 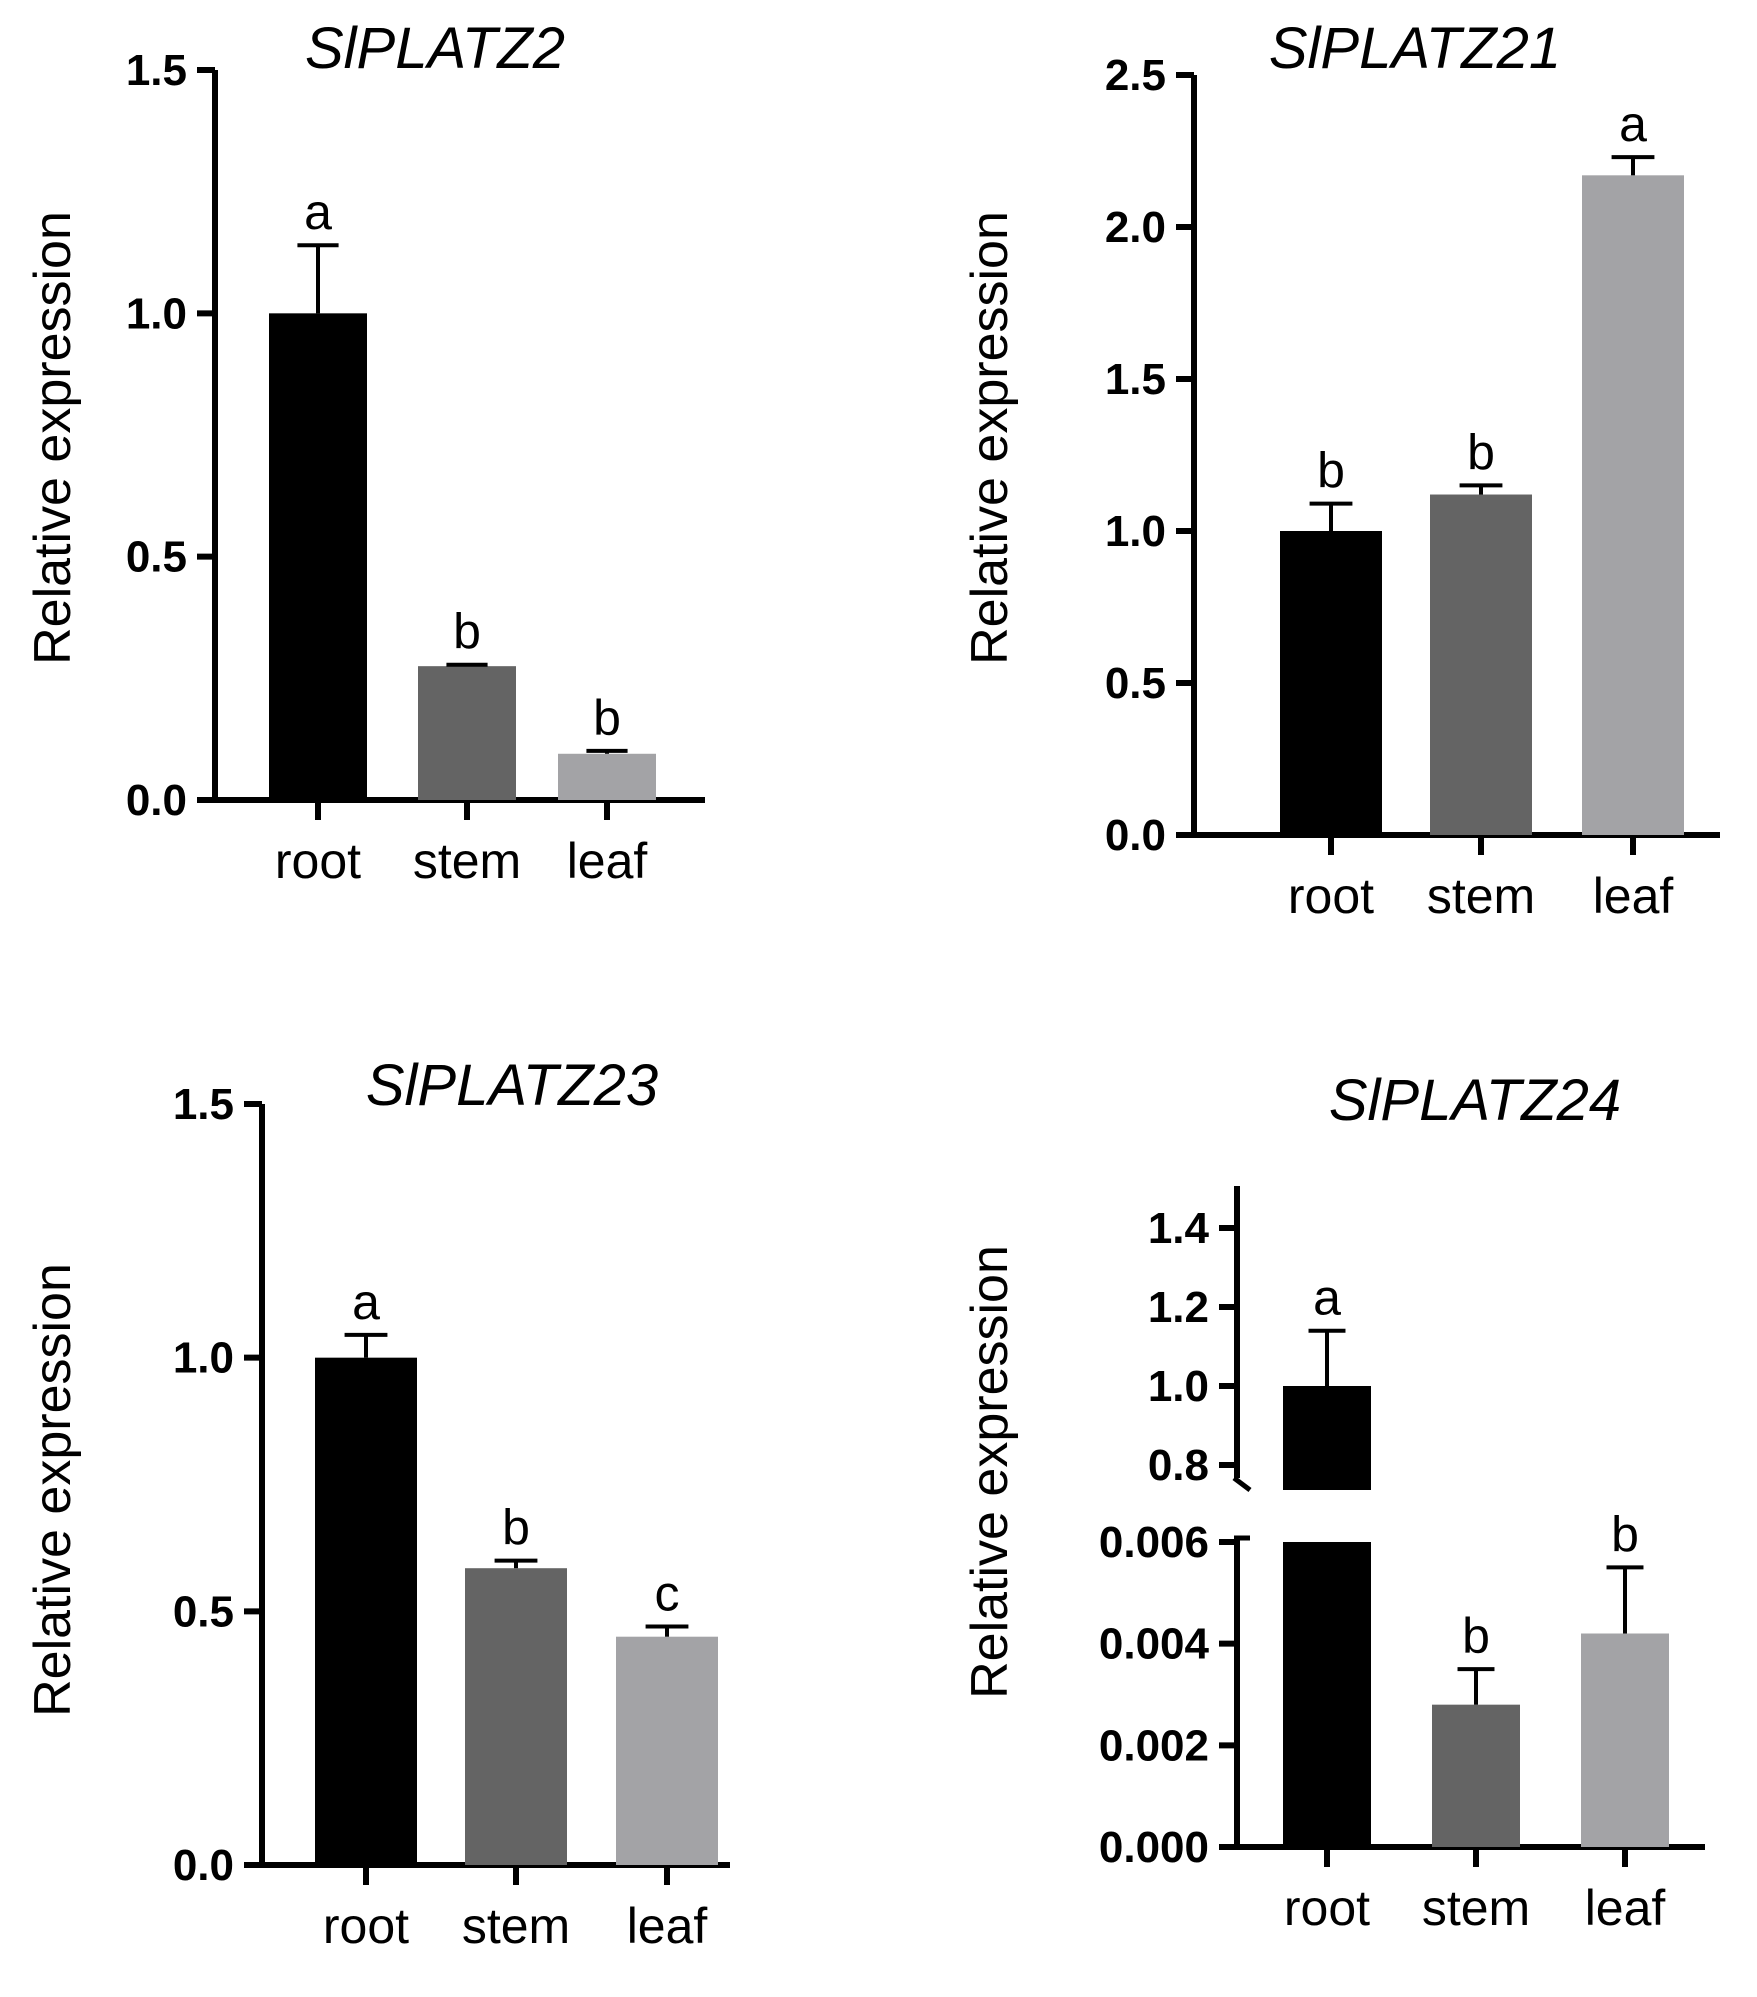 What do you see at coordinates (1154, 1542) in the screenshot?
I see `y-tick-label: 0.006` at bounding box center [1154, 1542].